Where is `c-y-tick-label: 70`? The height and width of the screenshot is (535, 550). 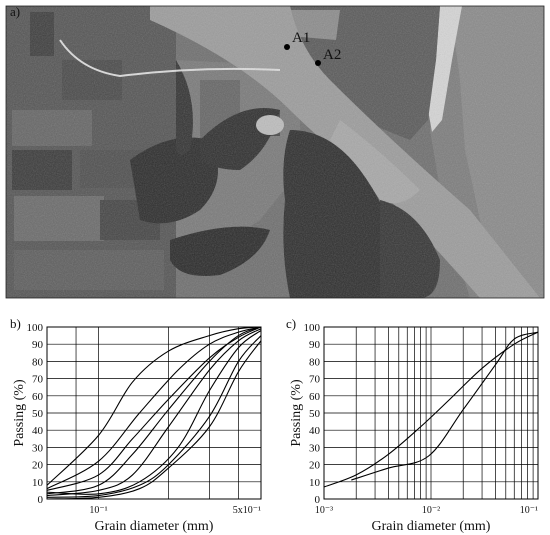
c-y-tick-label: 70 is located at coordinates (315, 380).